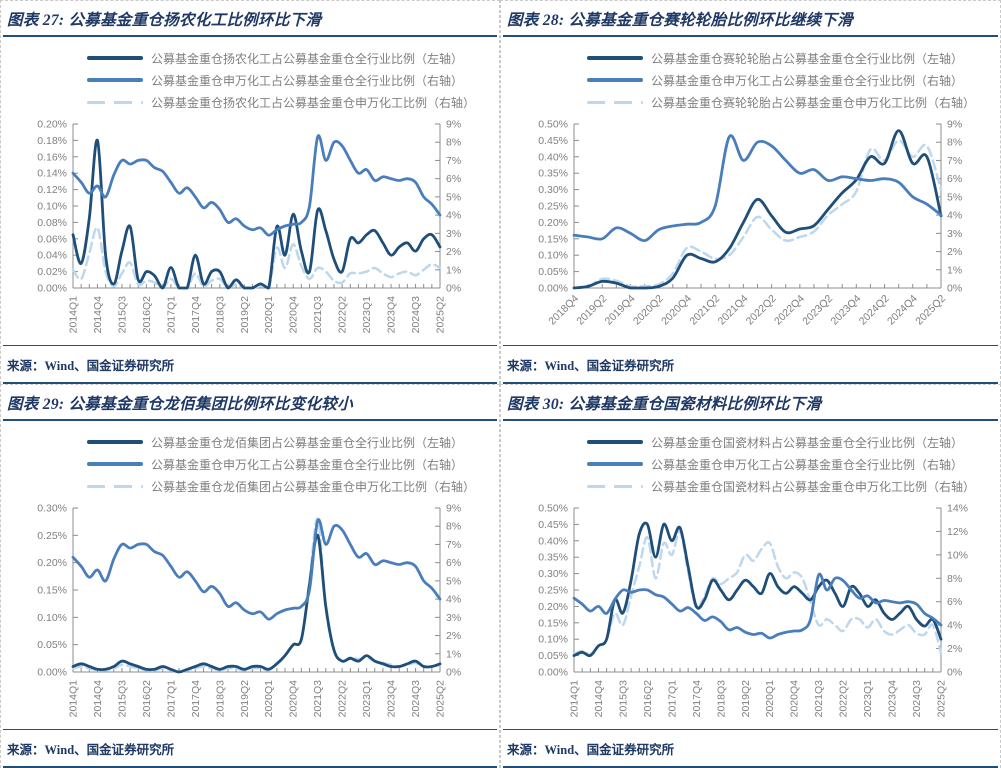 This screenshot has width=1001, height=768. What do you see at coordinates (704, 310) in the screenshot?
I see `svg-text: 2021Q2` at bounding box center [704, 310].